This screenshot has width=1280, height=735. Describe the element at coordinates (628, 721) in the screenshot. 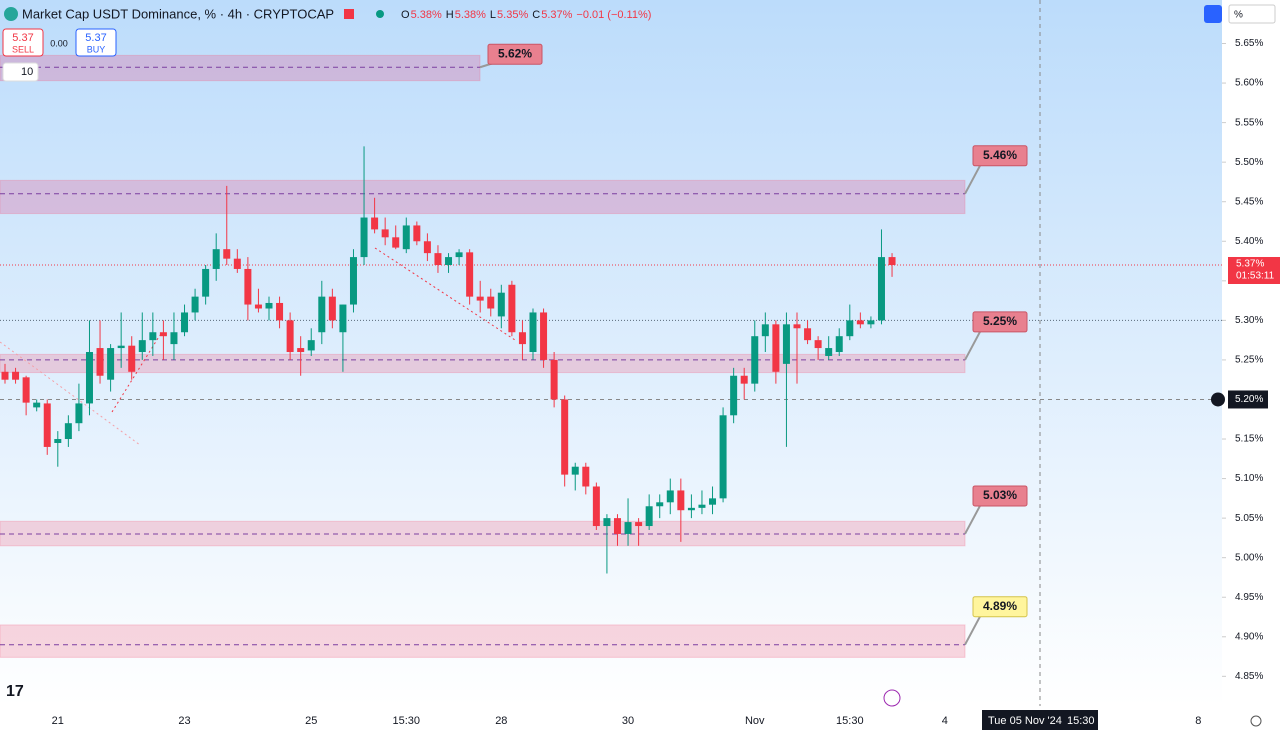

I see `x-tick-label: 30` at that location.